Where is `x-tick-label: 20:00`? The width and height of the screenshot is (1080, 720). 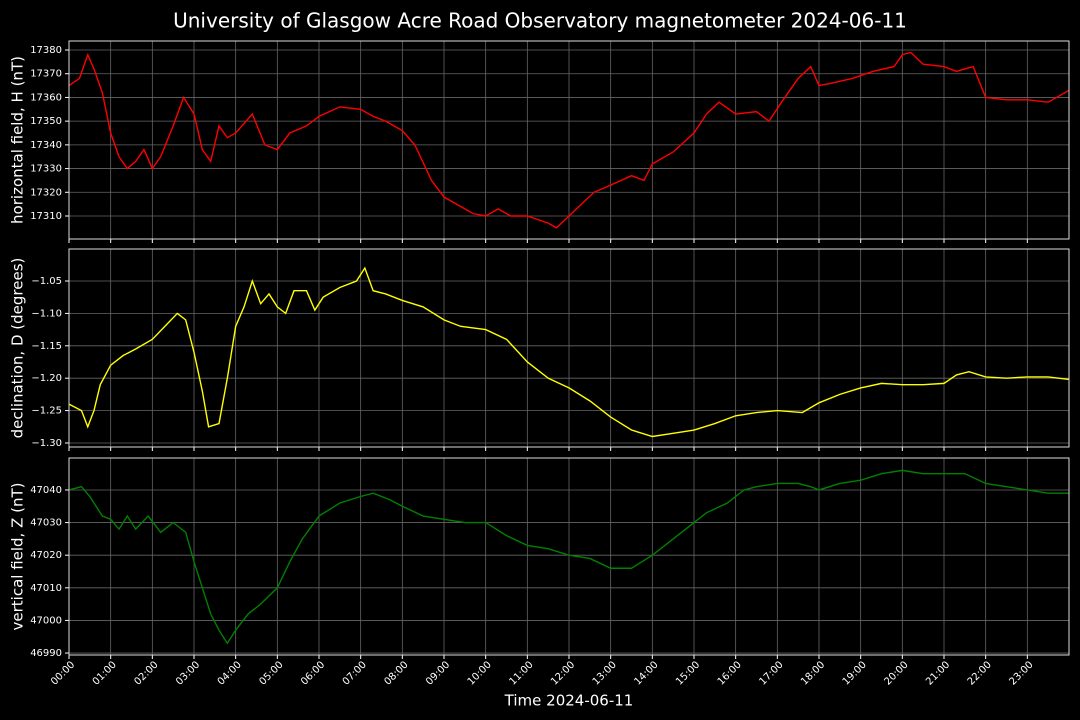
x-tick-label: 20:00 is located at coordinates (896, 673).